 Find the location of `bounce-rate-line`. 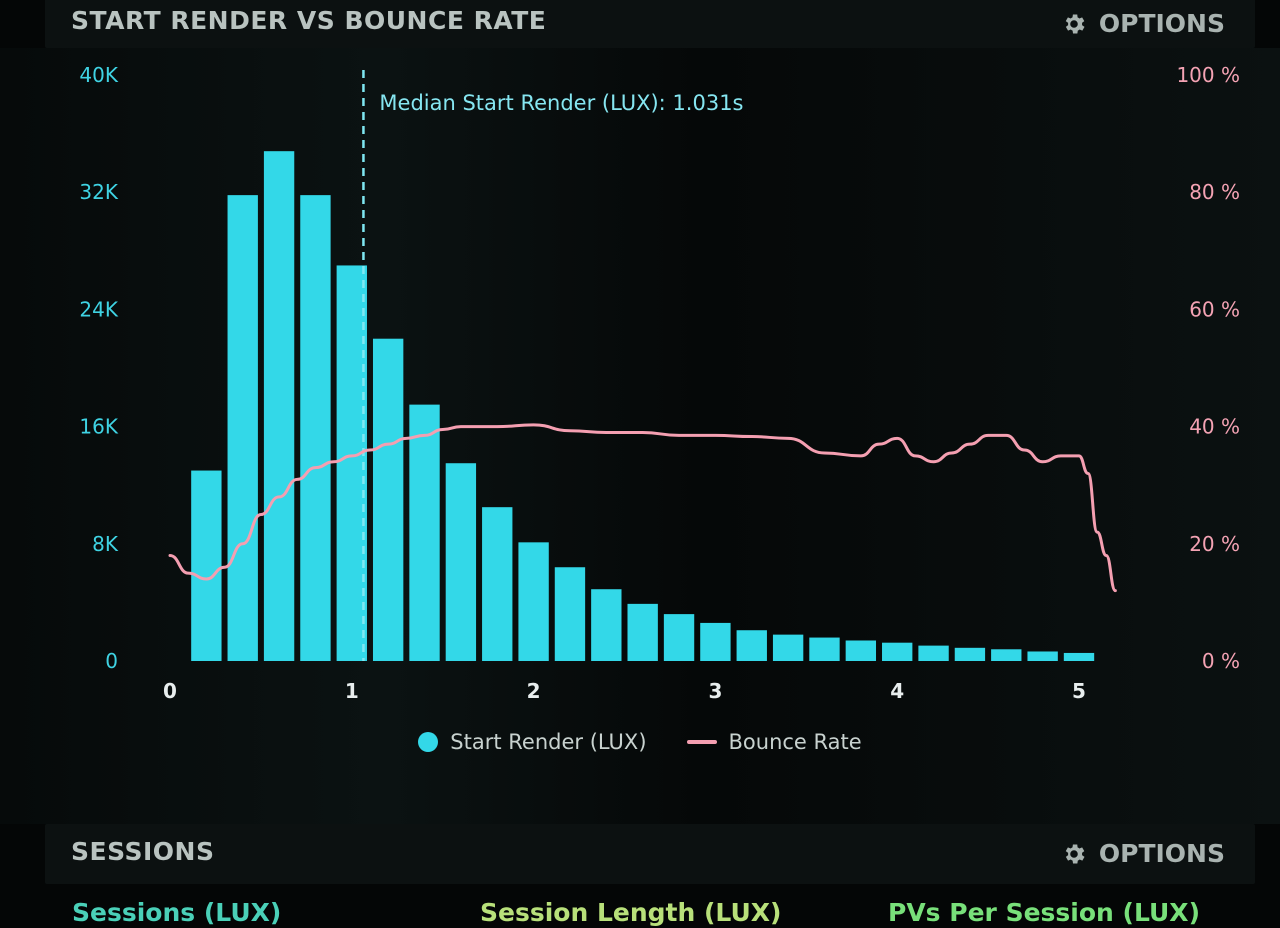

bounce-rate-line is located at coordinates (642, 508).